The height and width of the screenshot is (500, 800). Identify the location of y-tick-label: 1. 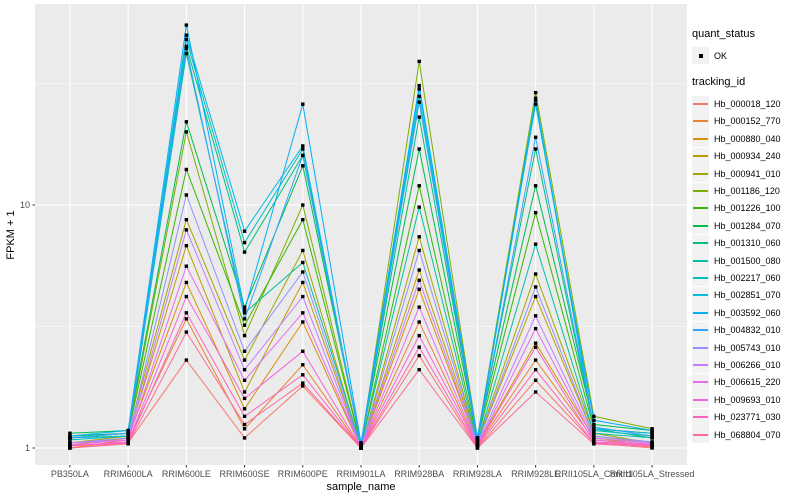
(27, 448).